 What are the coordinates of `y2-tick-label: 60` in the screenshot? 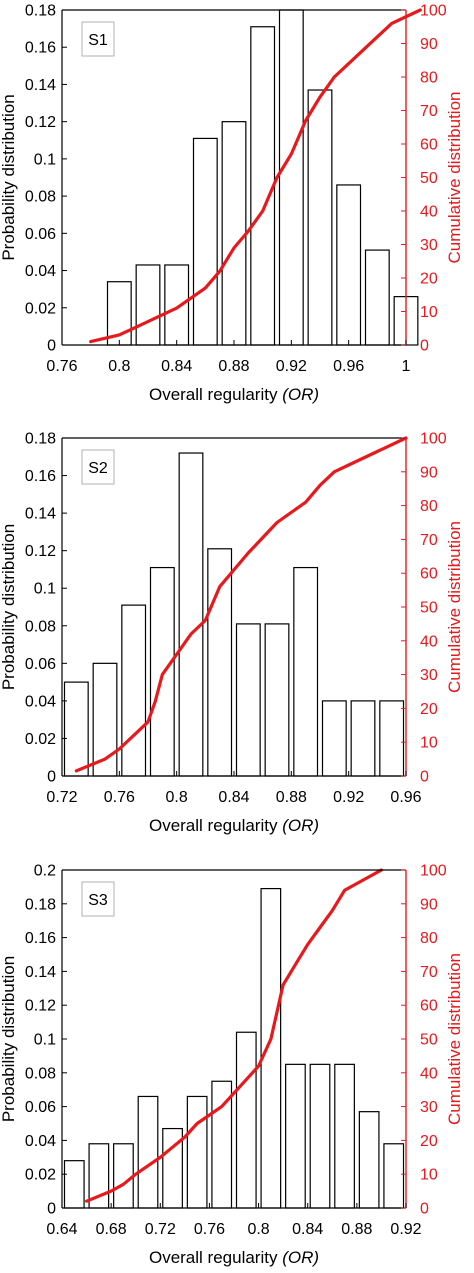 It's located at (429, 145).